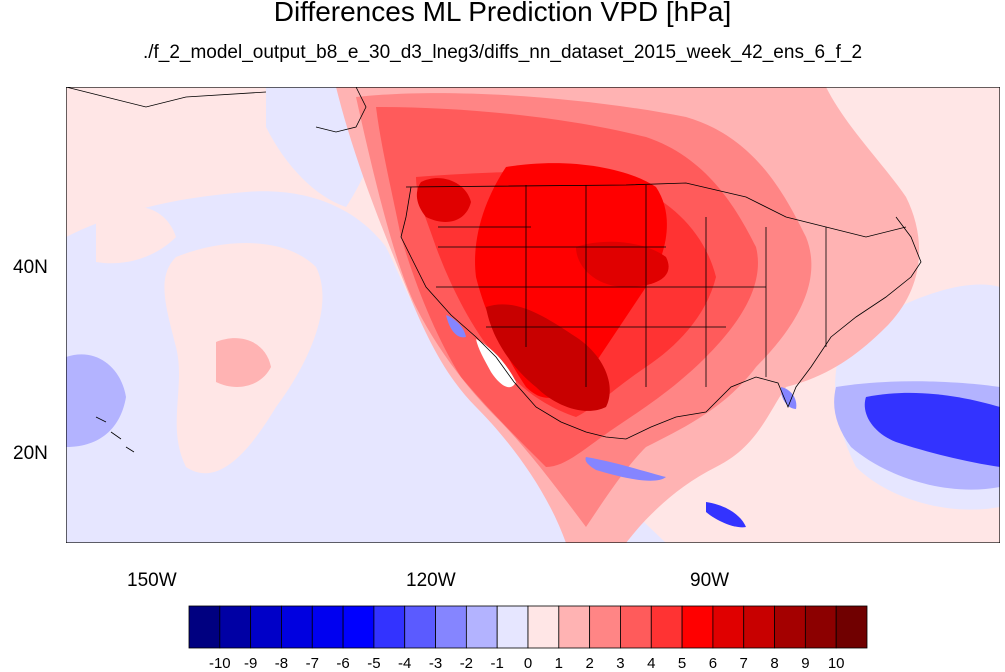  What do you see at coordinates (589, 663) in the screenshot?
I see `colorbar-tick-label: 2` at bounding box center [589, 663].